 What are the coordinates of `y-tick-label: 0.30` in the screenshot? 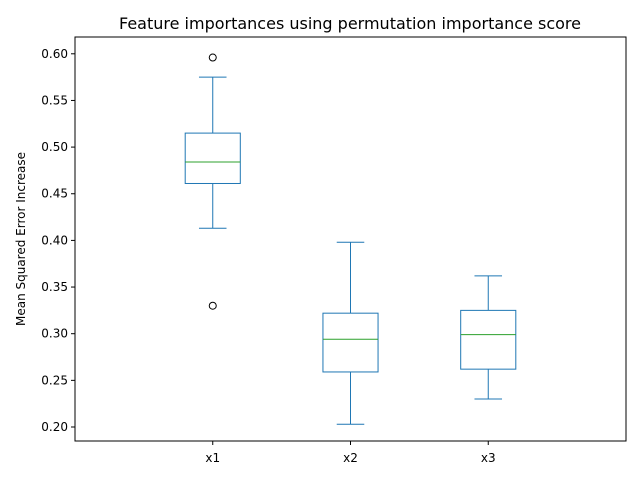 It's located at (54, 334).